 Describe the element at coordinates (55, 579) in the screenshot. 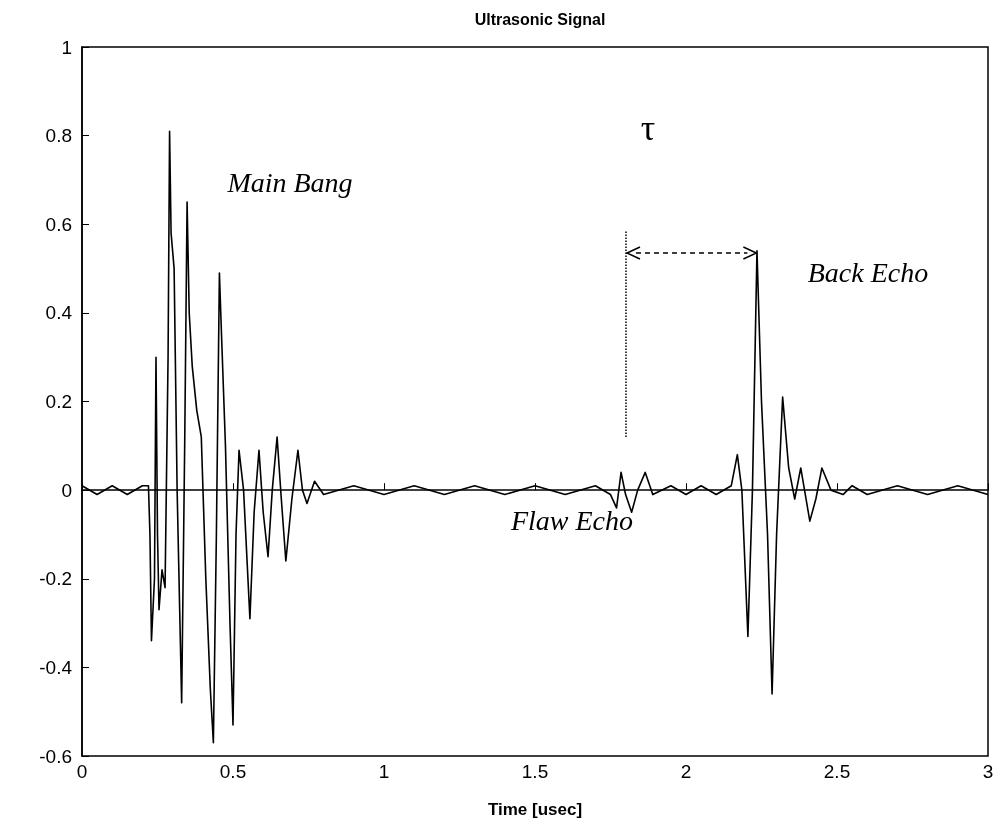

I see `y-tick-label: -0.2` at that location.